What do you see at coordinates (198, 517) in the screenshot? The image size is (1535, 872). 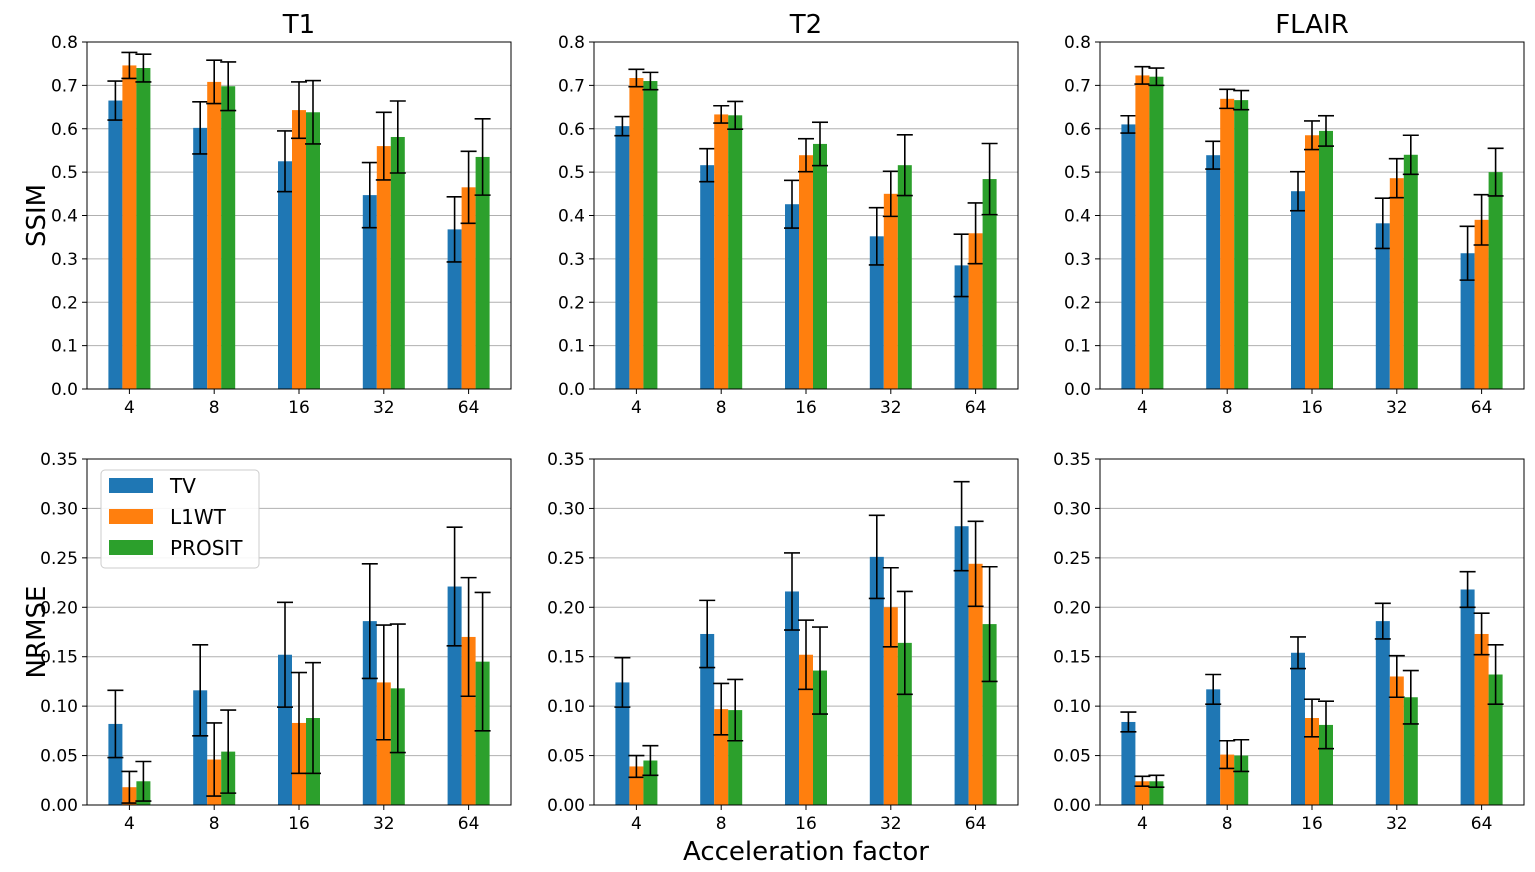 I see `legend-label-l1wt: L1WT` at bounding box center [198, 517].